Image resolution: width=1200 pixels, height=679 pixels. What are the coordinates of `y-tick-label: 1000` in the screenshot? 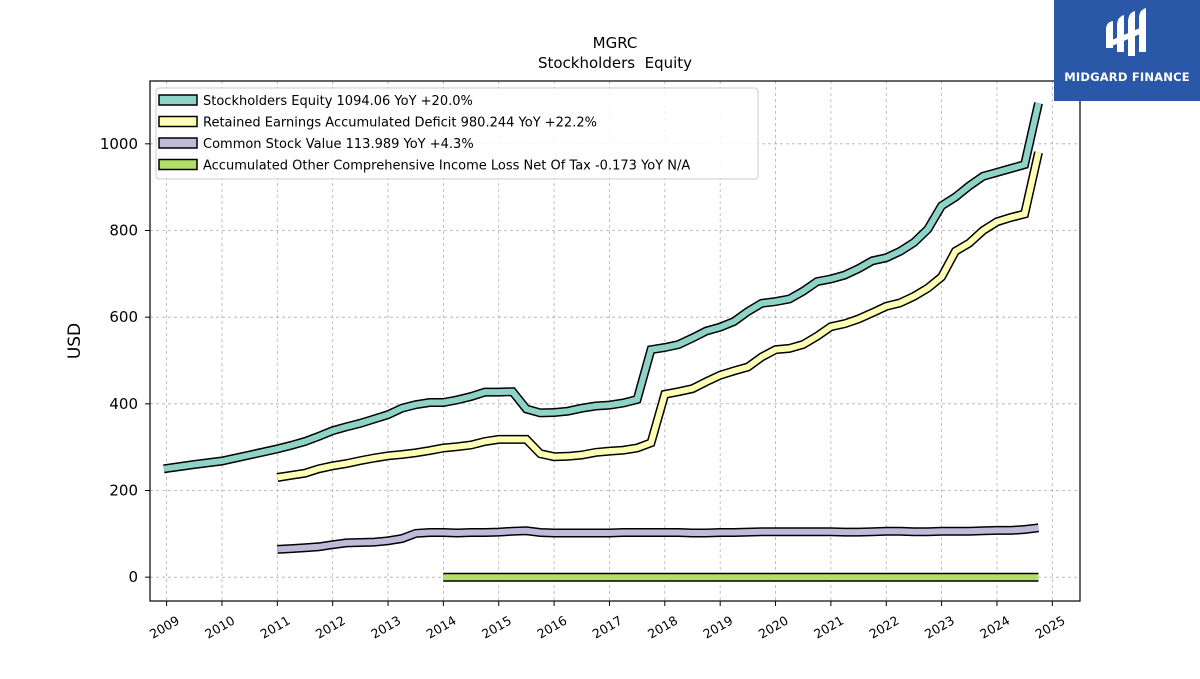 It's located at (119, 144).